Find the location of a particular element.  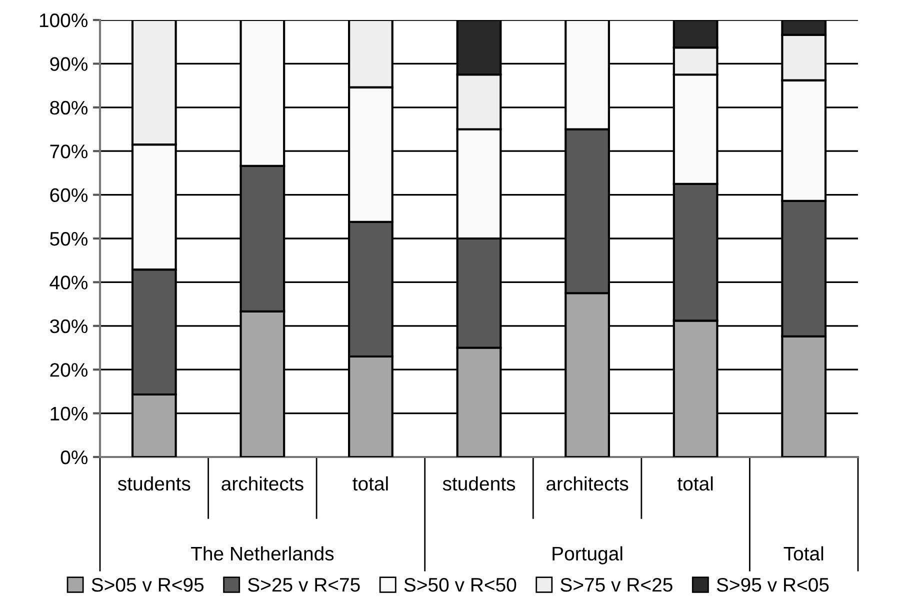

text: Total is located at coordinates (804, 553).